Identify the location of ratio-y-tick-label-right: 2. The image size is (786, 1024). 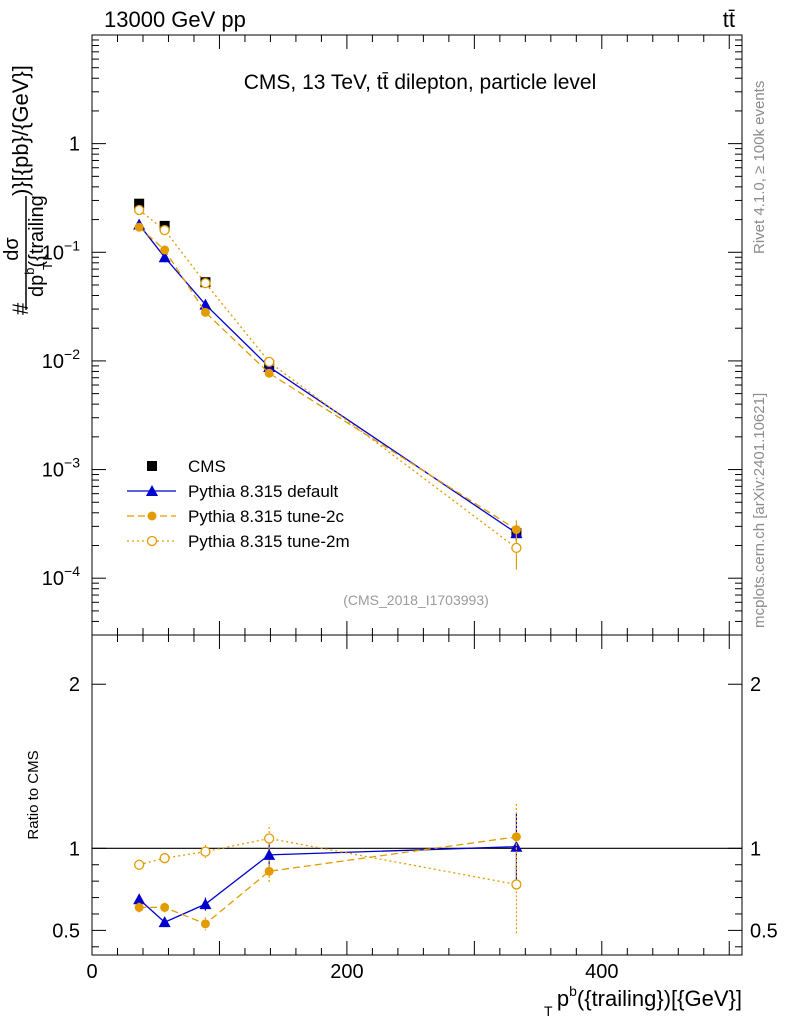
(755, 685).